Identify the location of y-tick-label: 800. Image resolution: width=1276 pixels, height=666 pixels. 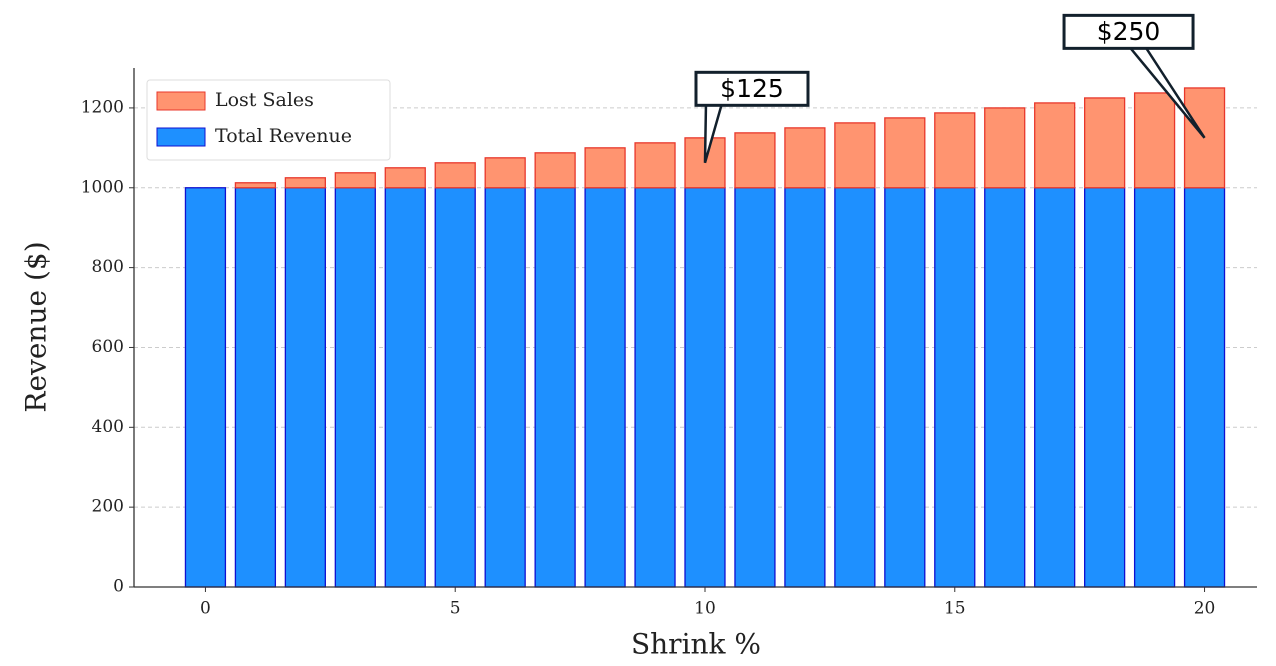
(108, 267).